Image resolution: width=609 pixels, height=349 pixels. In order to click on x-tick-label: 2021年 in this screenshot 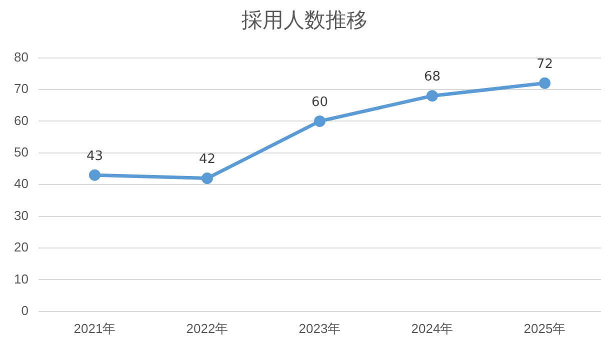, I will do `click(95, 328)`.